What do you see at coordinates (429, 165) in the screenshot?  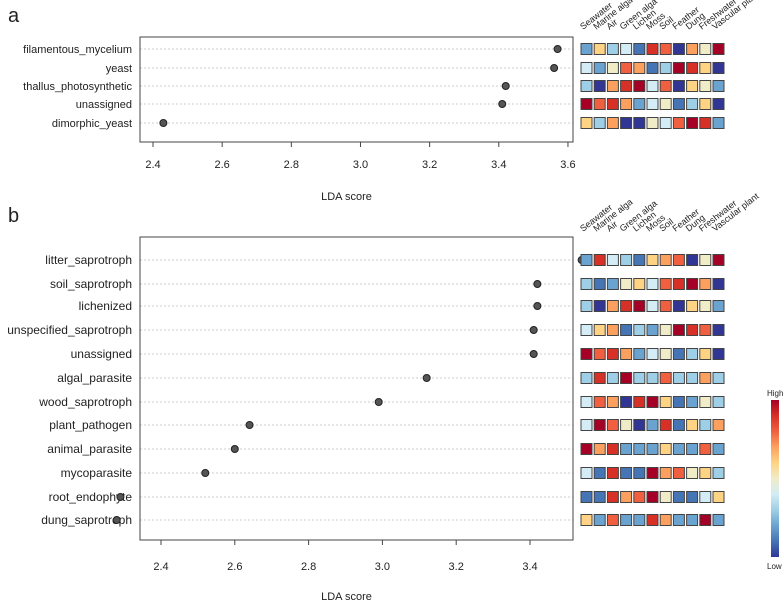 I see `x-tick-label: 3.2` at bounding box center [429, 165].